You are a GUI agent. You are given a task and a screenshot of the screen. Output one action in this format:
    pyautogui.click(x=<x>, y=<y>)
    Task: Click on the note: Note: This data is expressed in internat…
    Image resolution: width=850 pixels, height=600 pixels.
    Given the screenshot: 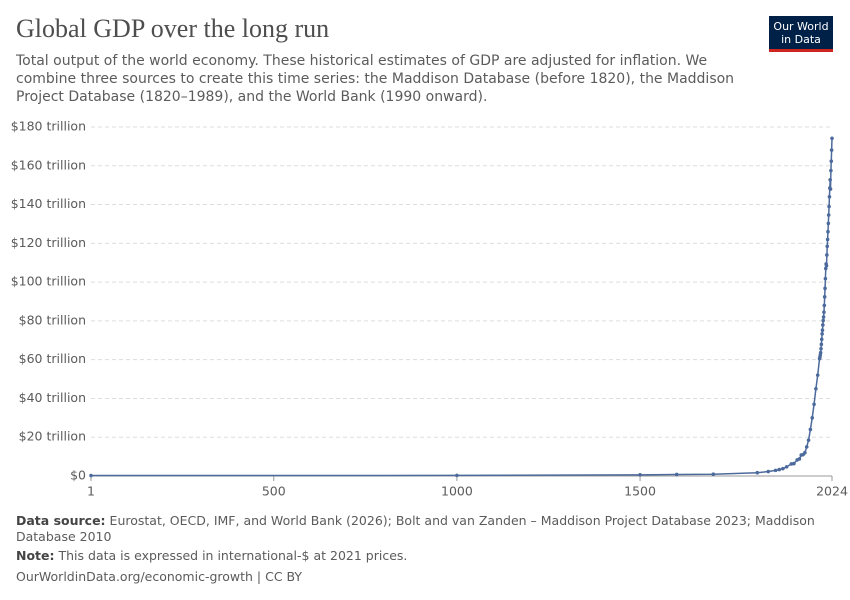 What is the action you would take?
    pyautogui.click(x=416, y=556)
    